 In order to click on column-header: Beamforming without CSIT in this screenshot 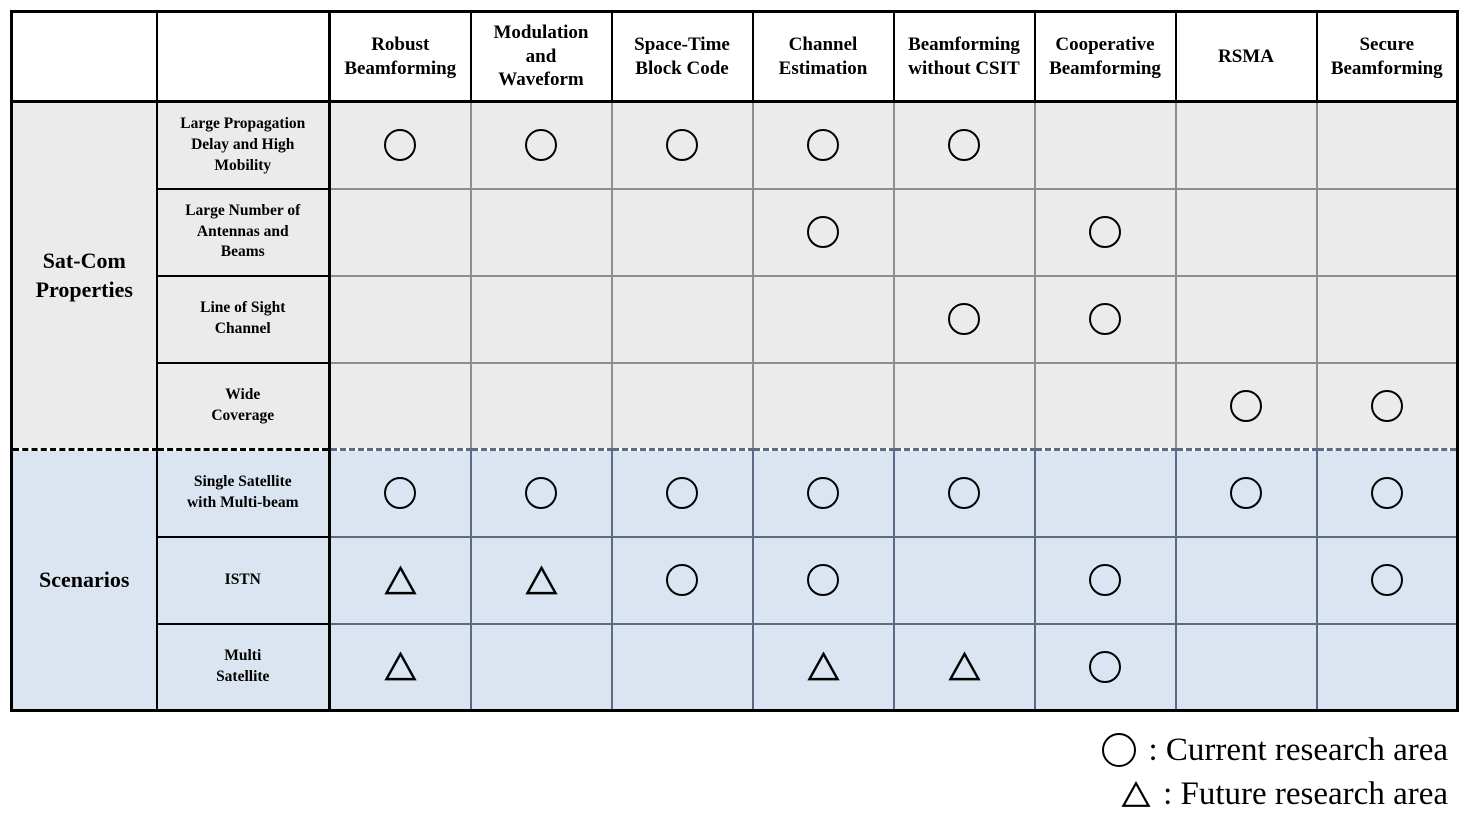, I will do `click(964, 56)`.